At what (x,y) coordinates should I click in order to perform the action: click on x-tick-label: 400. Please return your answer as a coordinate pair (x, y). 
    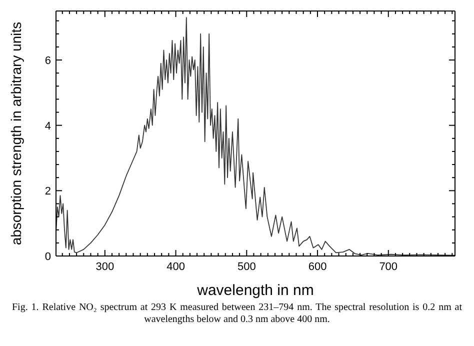
    Looking at the image, I should click on (175, 267).